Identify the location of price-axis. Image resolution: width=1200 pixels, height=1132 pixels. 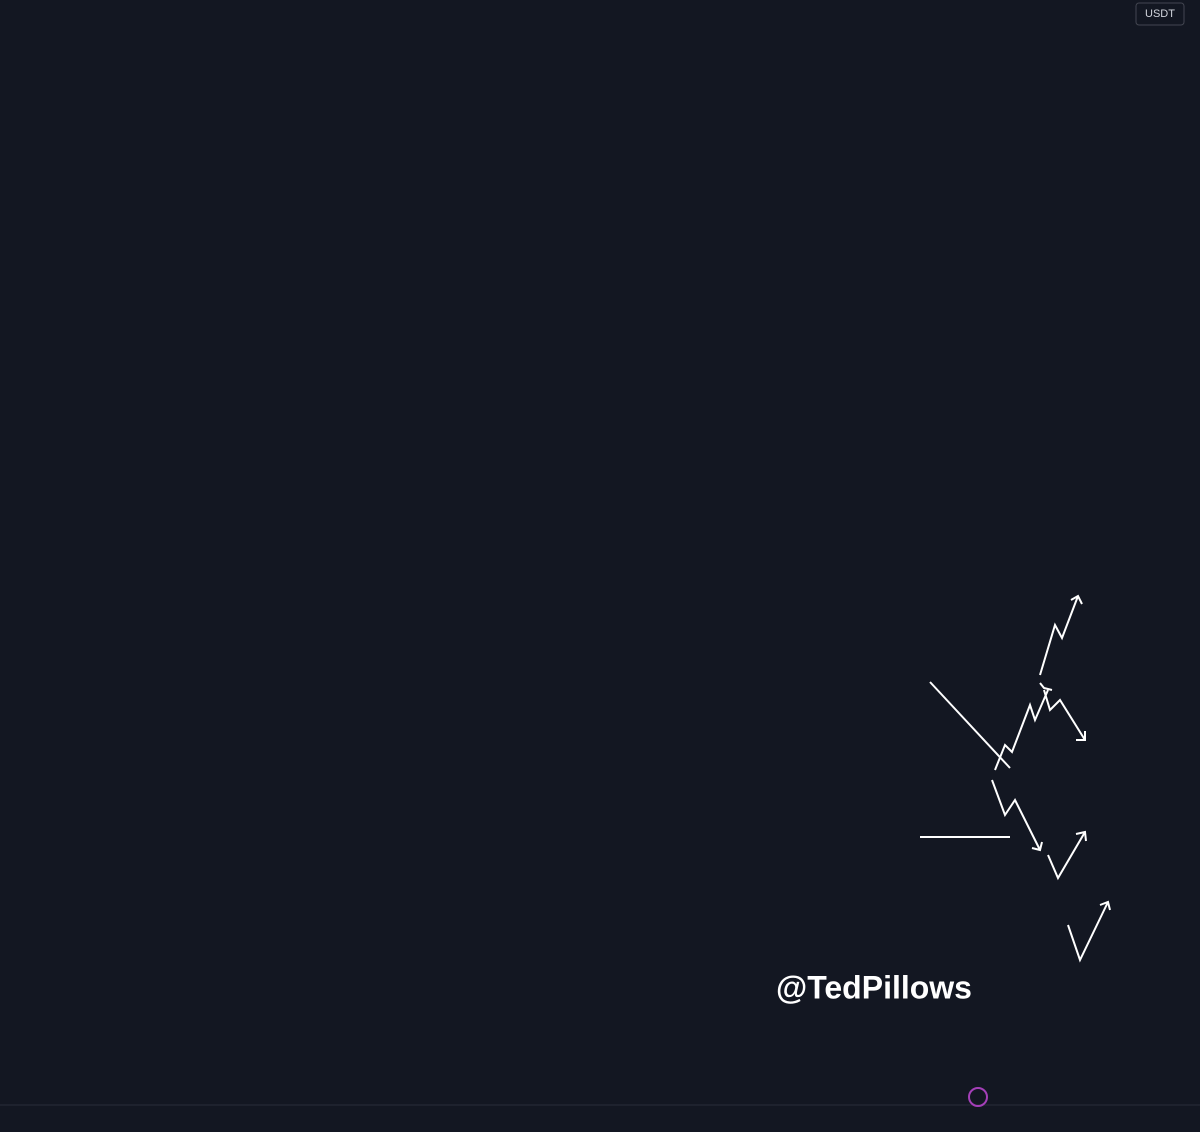
(1166, 552).